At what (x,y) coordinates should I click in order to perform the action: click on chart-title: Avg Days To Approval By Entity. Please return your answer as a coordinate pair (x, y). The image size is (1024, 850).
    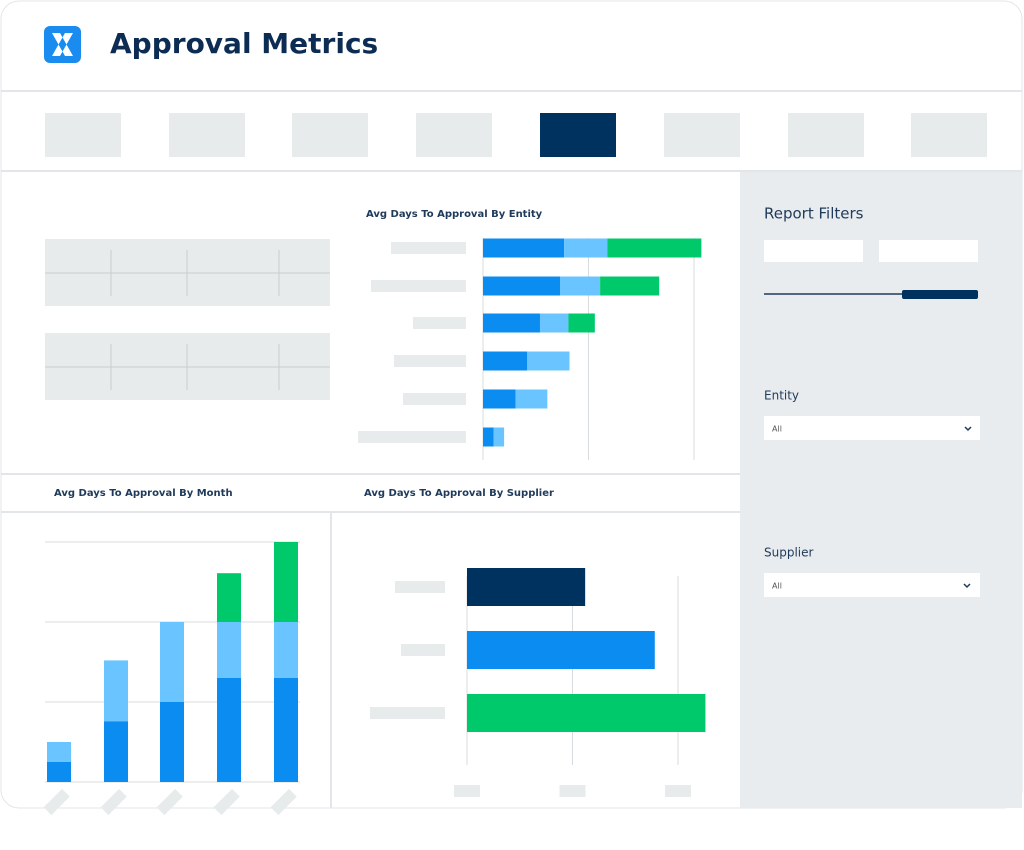
    Looking at the image, I should click on (454, 214).